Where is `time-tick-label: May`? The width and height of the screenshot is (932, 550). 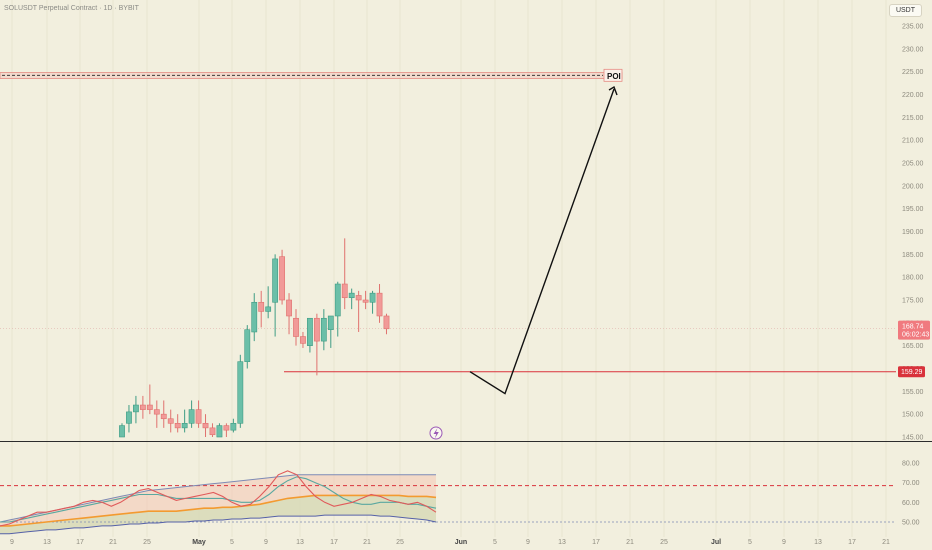 time-tick-label: May is located at coordinates (199, 542).